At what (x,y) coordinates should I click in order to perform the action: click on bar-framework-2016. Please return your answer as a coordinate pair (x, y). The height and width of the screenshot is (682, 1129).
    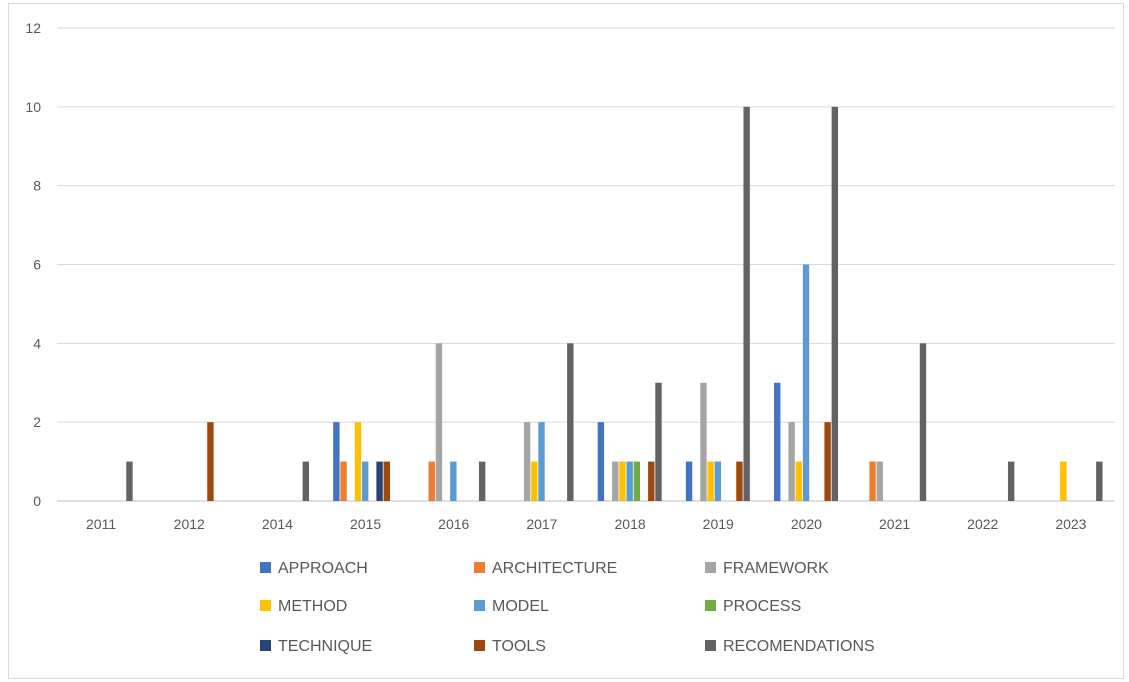
    Looking at the image, I should click on (439, 422).